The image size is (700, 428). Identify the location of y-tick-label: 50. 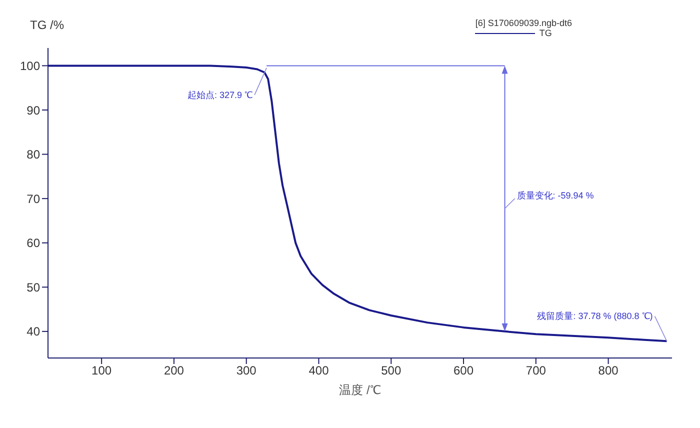
(33, 287).